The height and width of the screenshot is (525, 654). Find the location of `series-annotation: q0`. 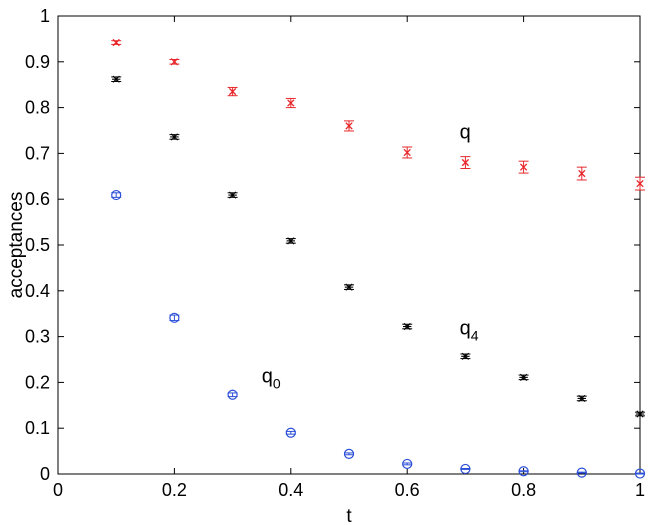

series-annotation: q0 is located at coordinates (271, 378).